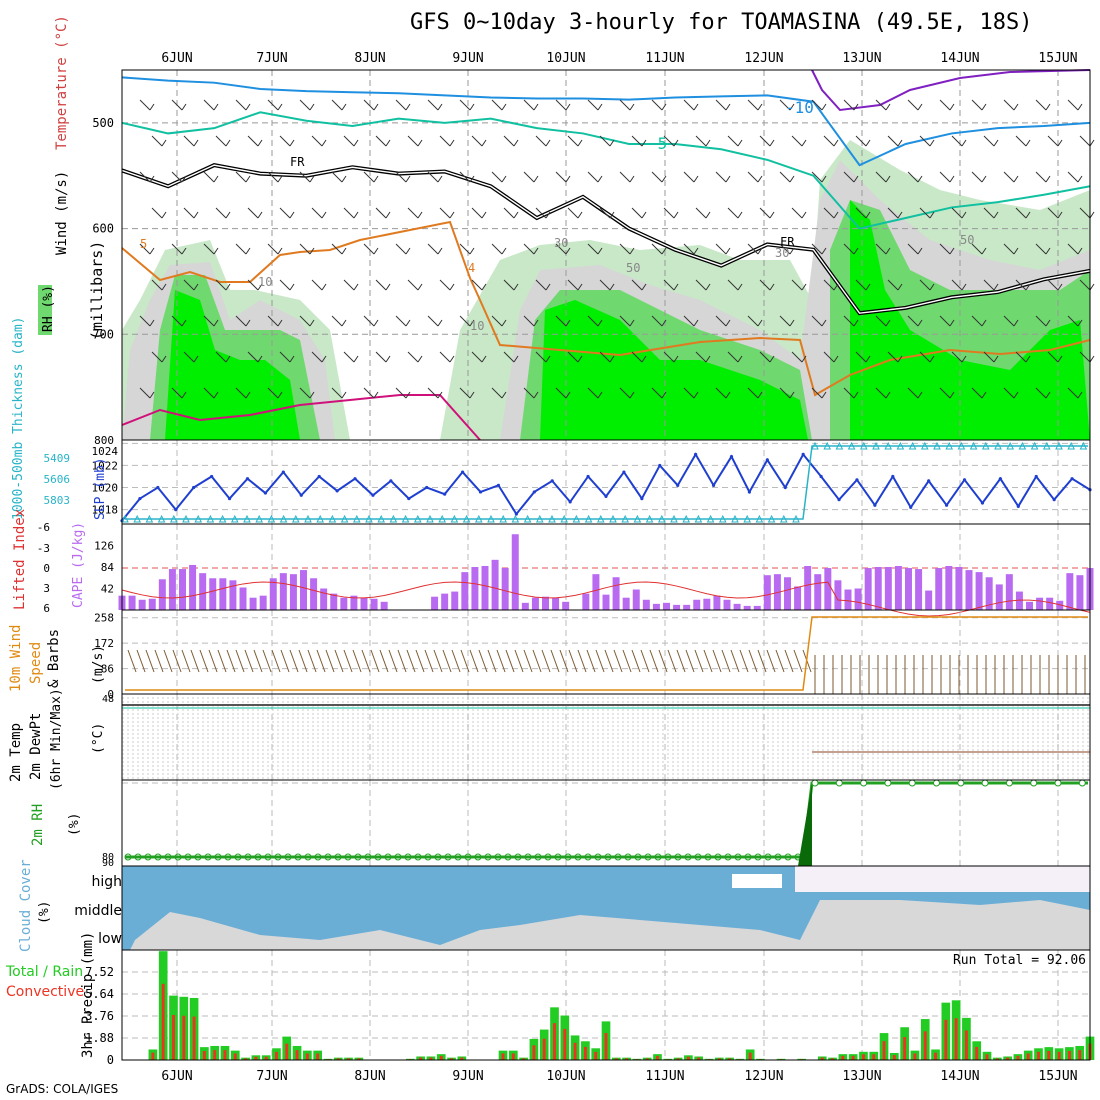 The image size is (1100, 1100). Describe the element at coordinates (62, 213) in the screenshot. I see `legend-wind: Wind (m/s)` at that location.